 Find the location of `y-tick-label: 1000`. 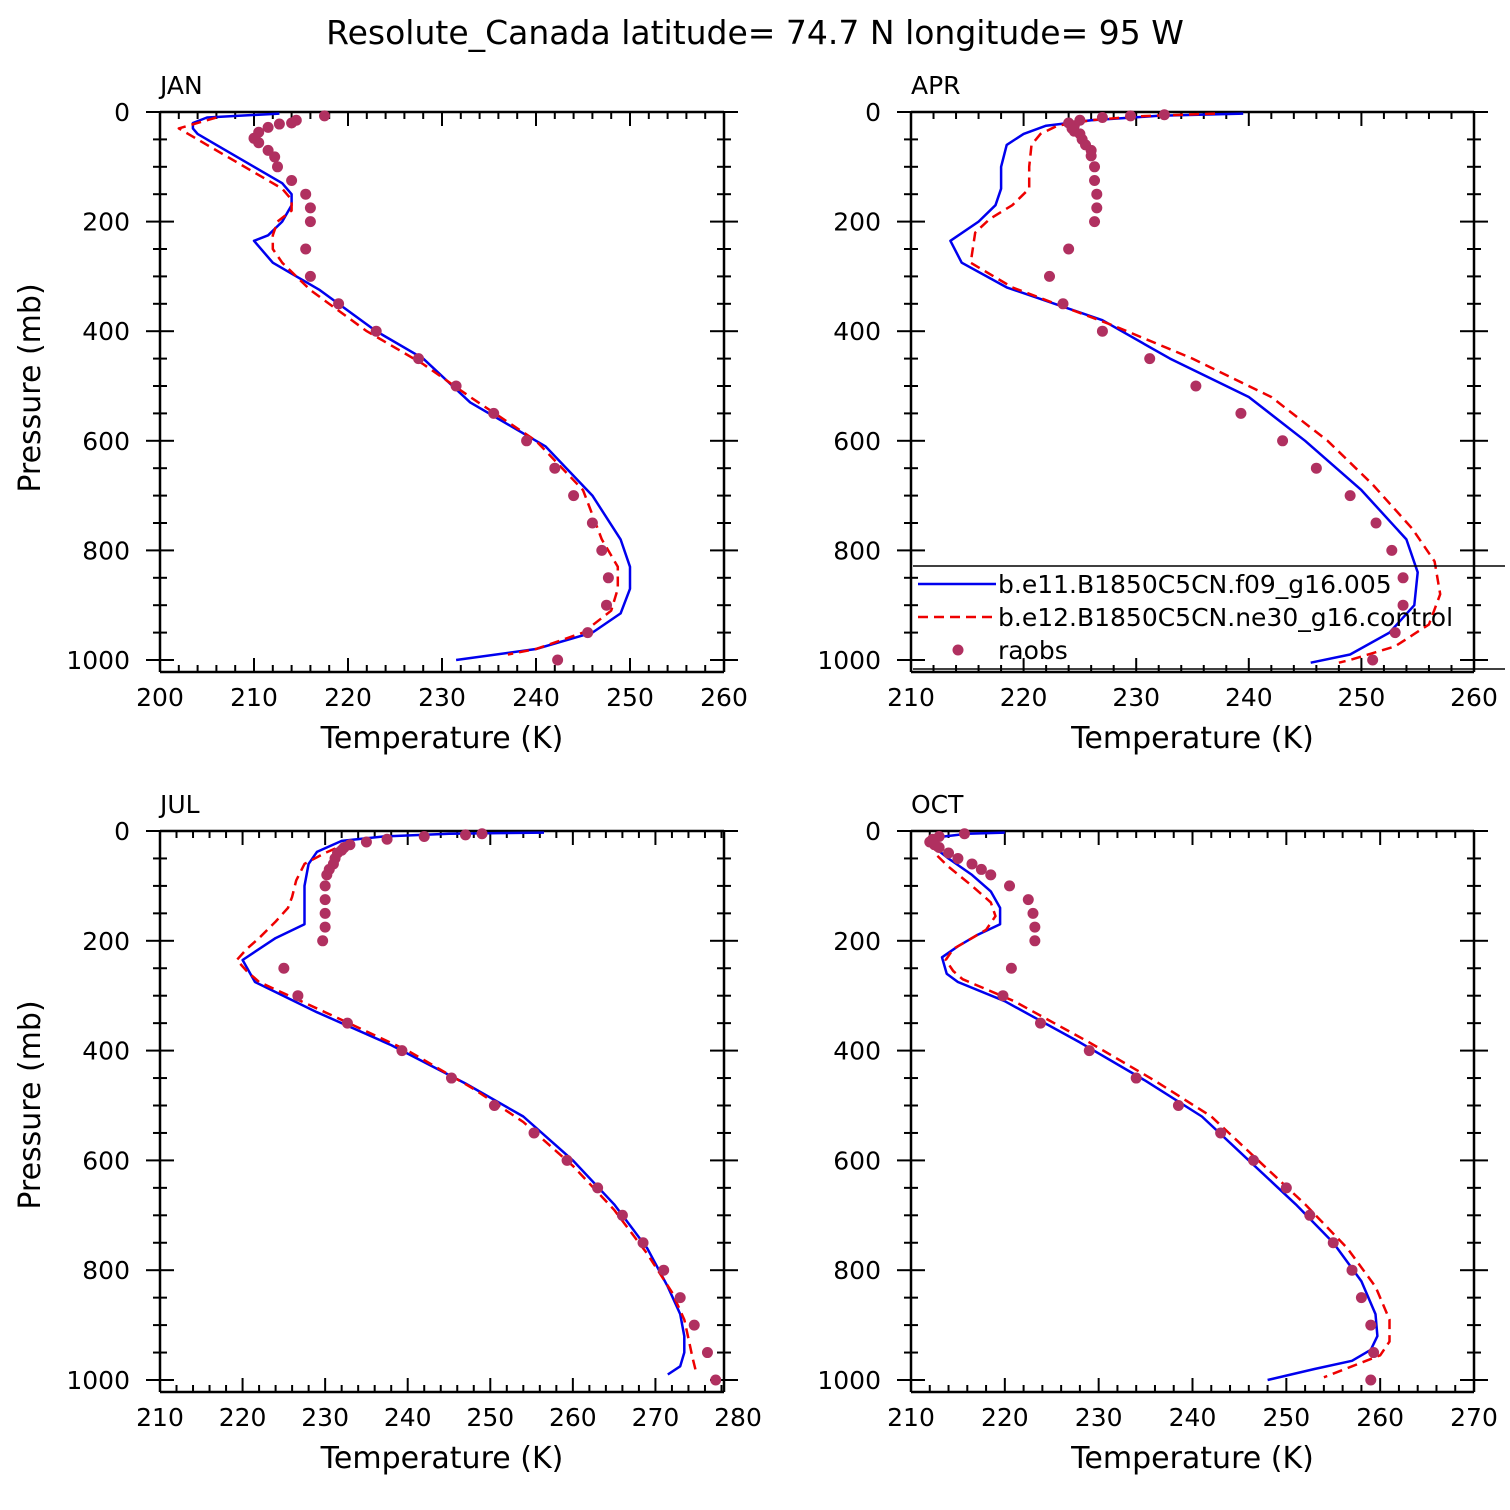

y-tick-label: 1000 is located at coordinates (98, 1380).